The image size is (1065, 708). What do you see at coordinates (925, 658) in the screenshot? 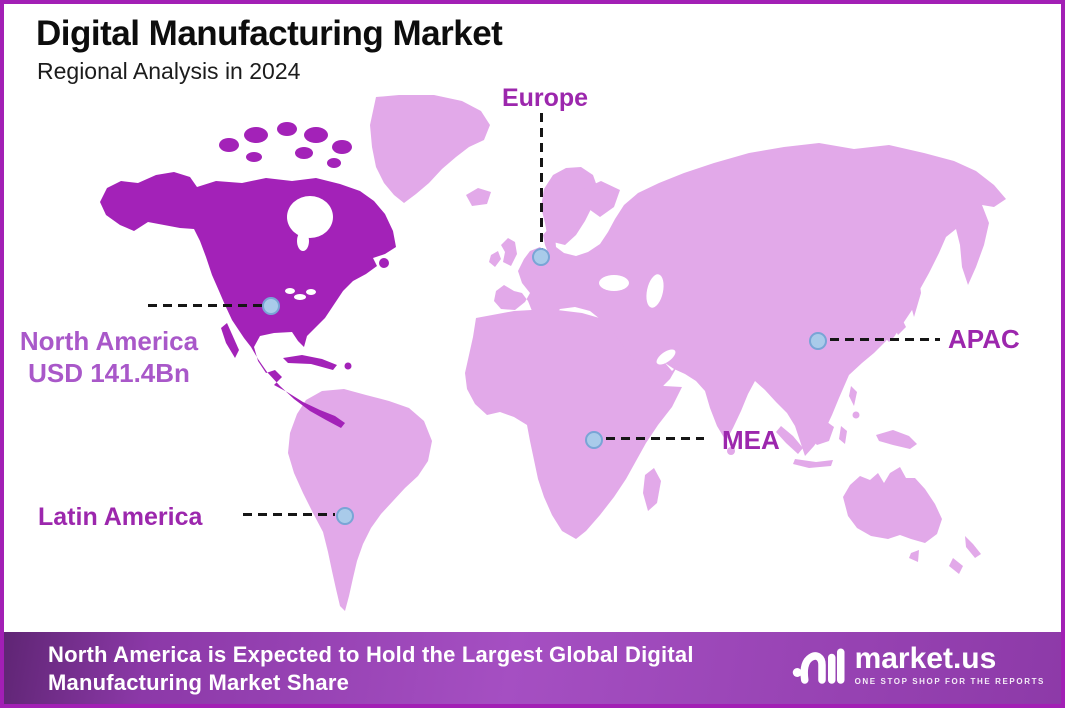
I see `logo-name: market.us` at bounding box center [925, 658].